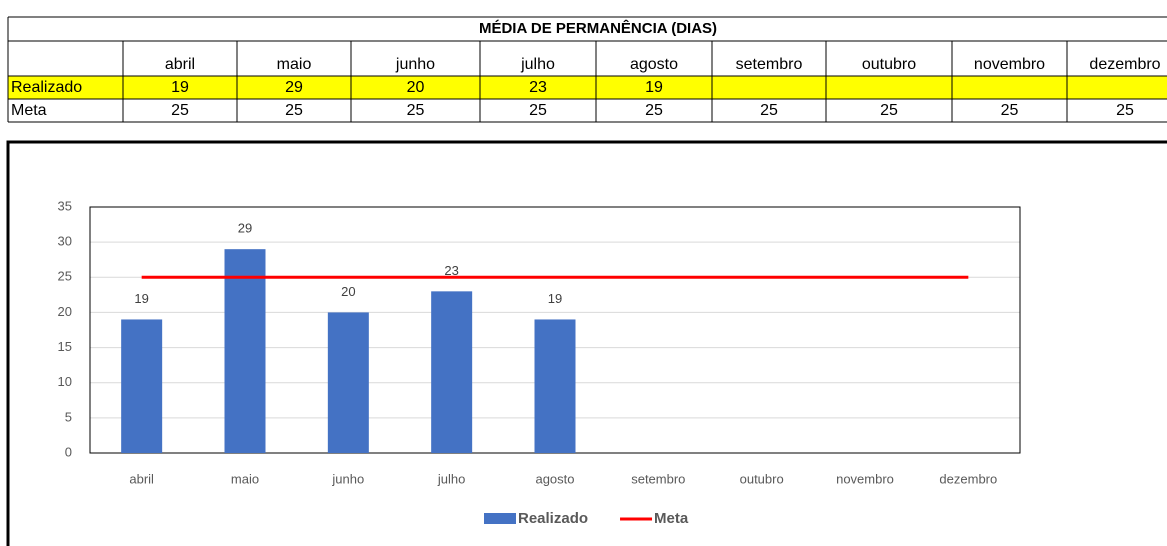  What do you see at coordinates (415, 64) in the screenshot?
I see `month-header: junho` at bounding box center [415, 64].